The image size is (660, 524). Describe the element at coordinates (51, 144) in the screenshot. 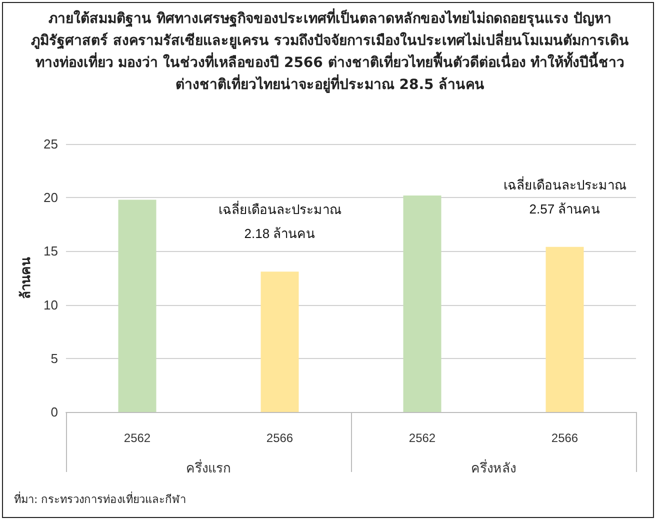

I see `y-tick-label: 25` at that location.